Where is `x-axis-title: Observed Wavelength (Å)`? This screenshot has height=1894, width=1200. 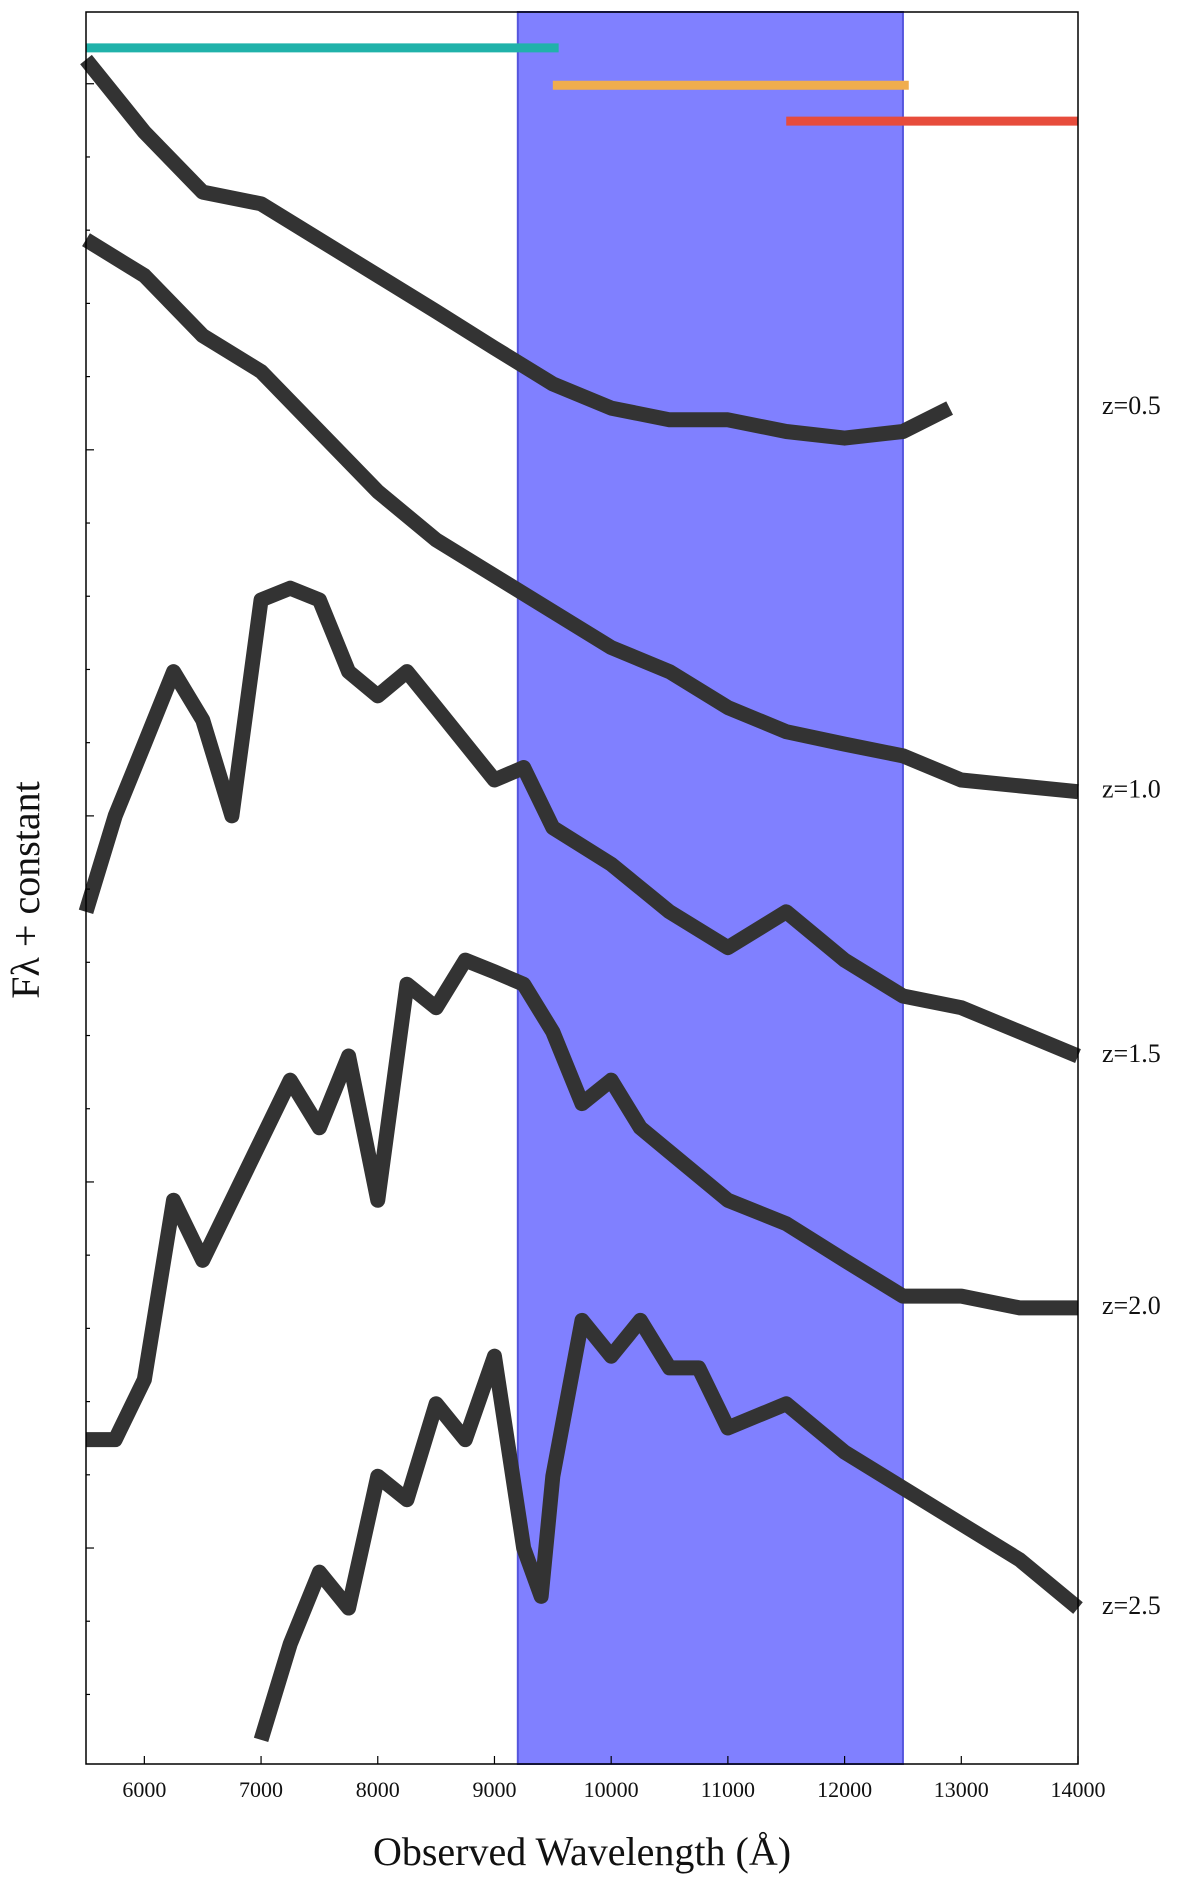 x-axis-title: Observed Wavelength (Å) is located at coordinates (582, 1851).